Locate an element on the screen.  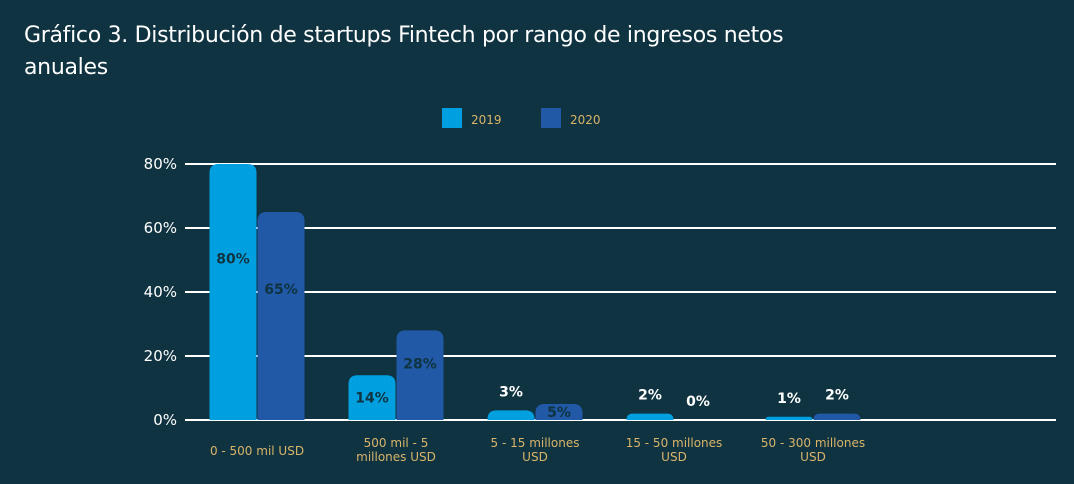
y-tick-label: 20% is located at coordinates (160, 356).